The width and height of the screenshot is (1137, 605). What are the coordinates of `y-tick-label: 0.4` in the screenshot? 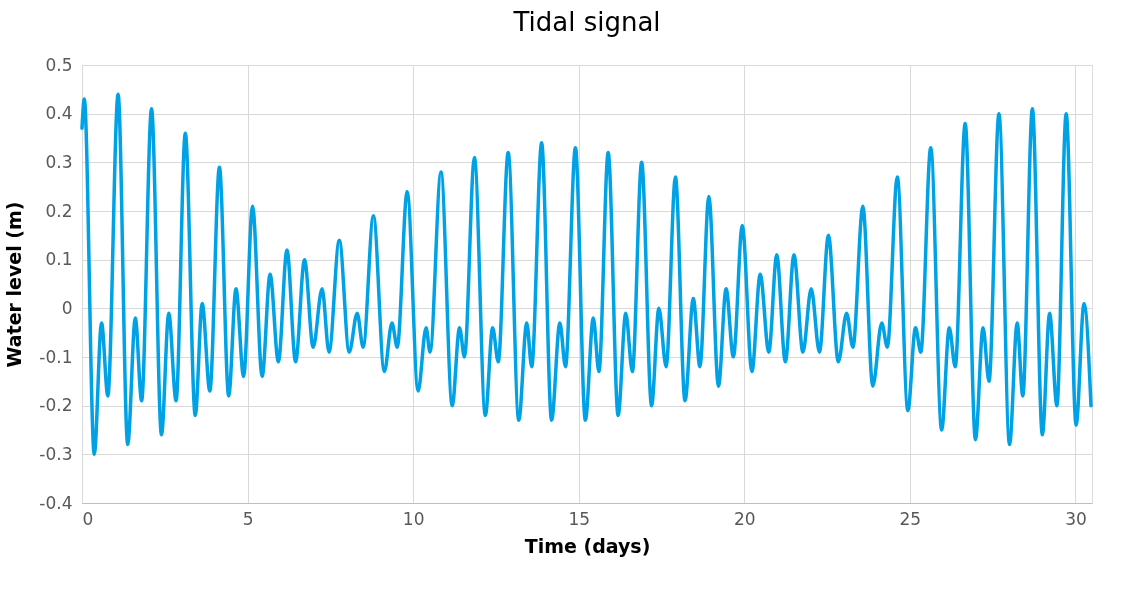 It's located at (59, 113).